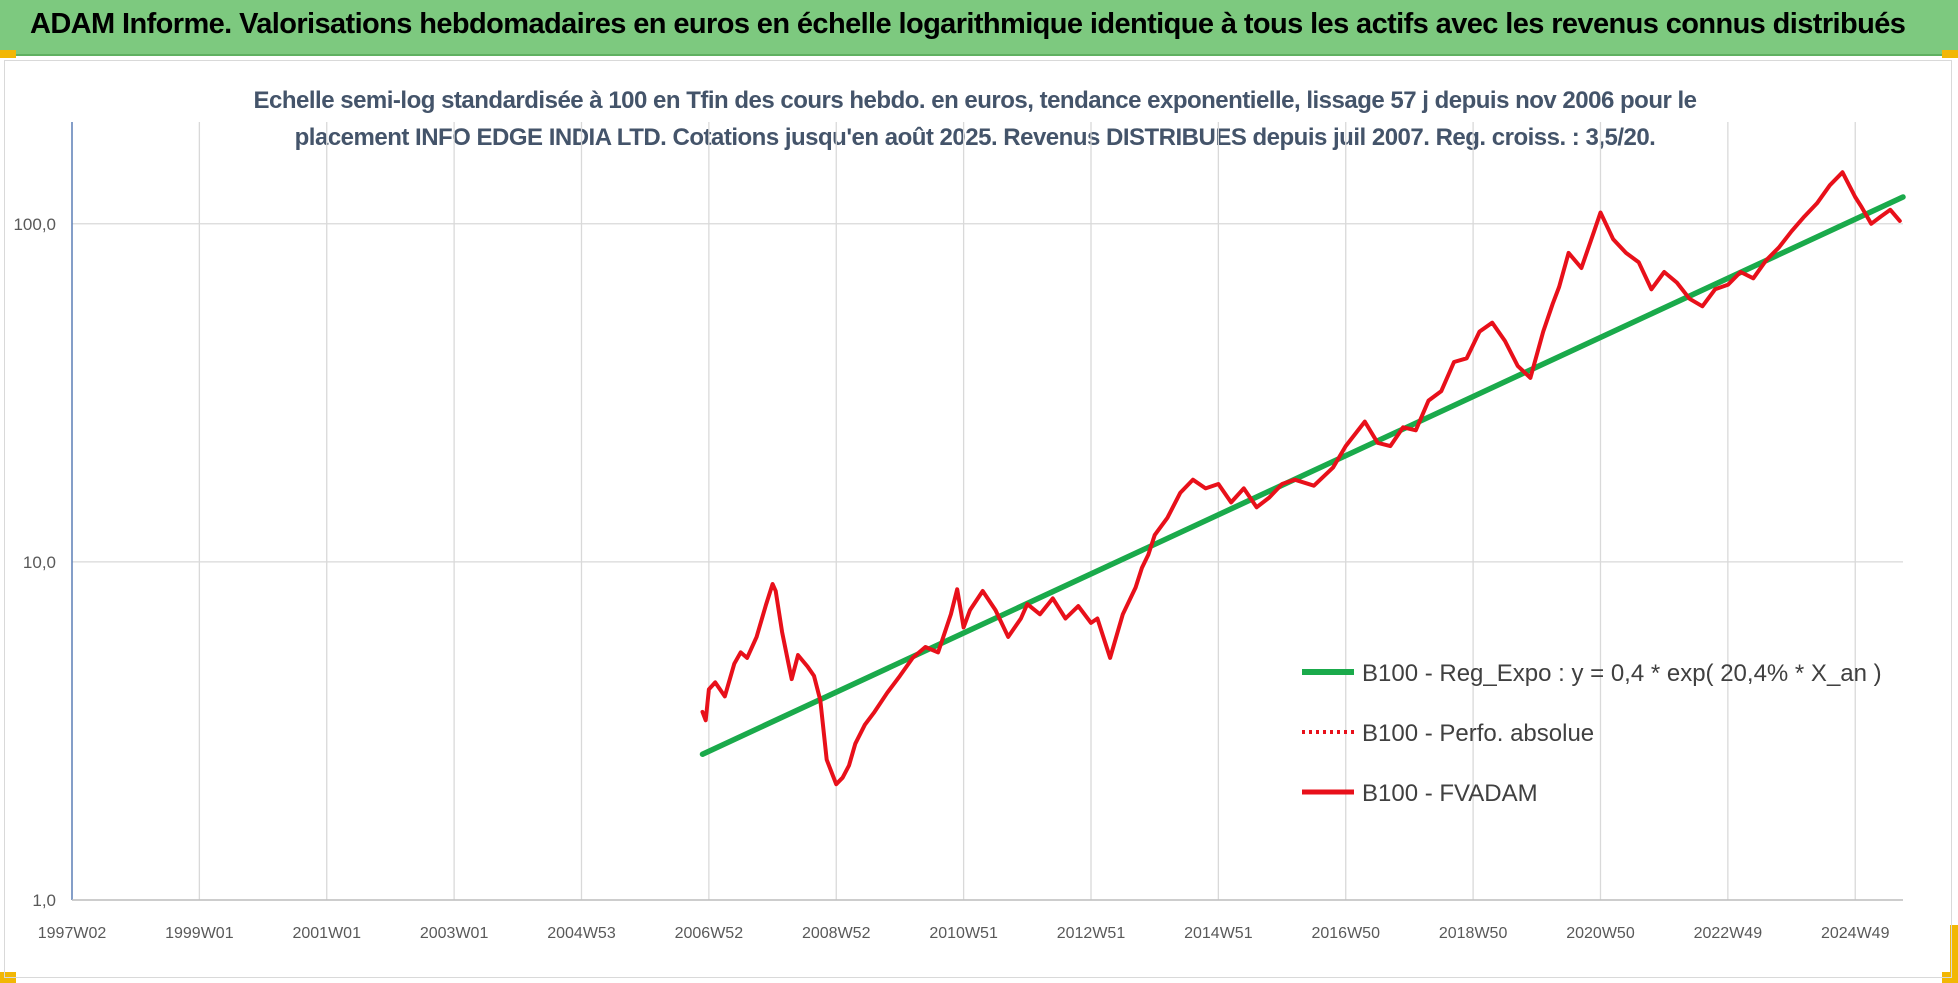  Describe the element at coordinates (199, 933) in the screenshot. I see `x-tick-label: 1999W01` at that location.